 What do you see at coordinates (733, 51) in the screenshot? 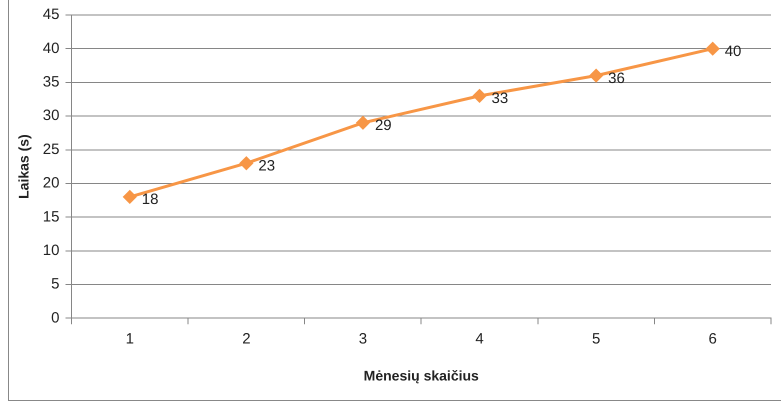
I see `data-label: 40` at bounding box center [733, 51].